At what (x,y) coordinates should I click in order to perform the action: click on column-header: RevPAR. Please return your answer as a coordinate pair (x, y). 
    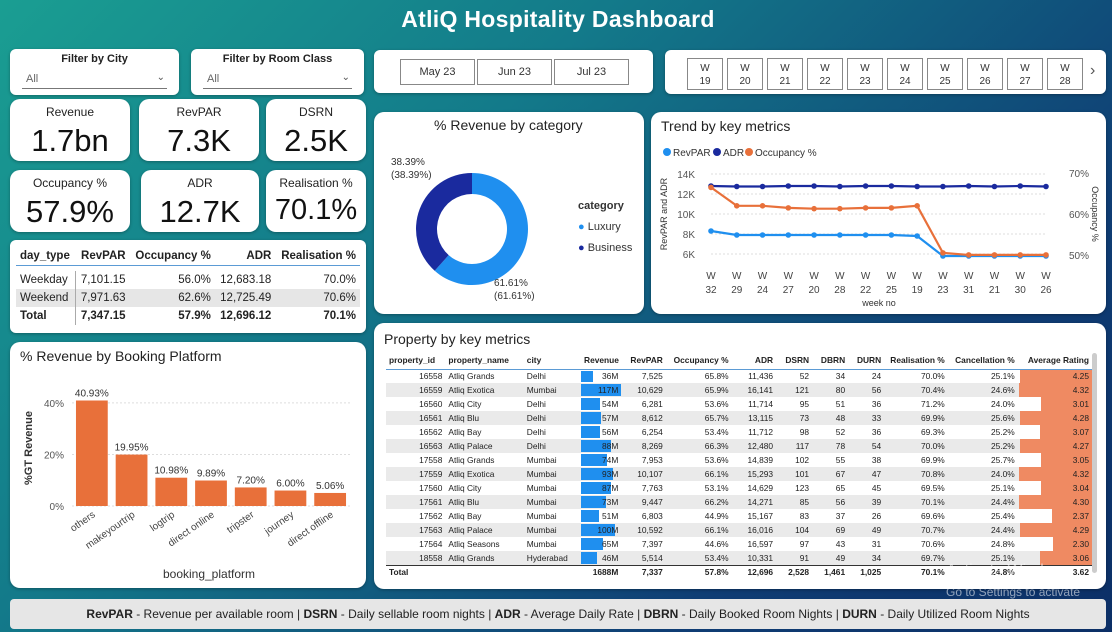
    Looking at the image, I should click on (646, 359).